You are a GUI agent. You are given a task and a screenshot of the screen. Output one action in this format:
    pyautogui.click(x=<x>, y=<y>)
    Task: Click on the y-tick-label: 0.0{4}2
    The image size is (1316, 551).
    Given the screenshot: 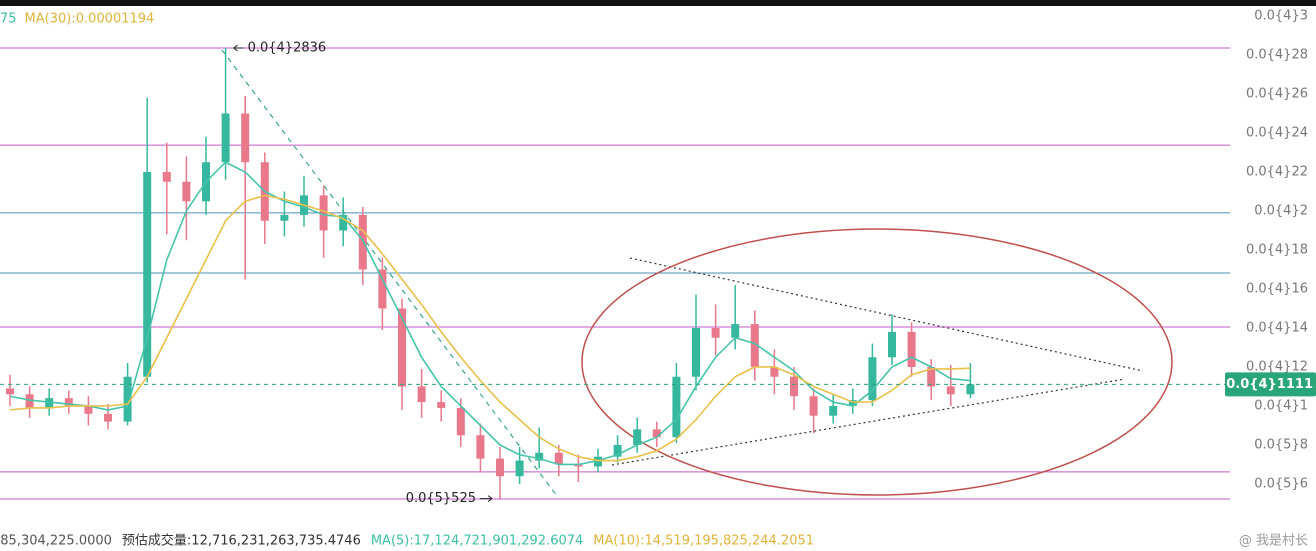 What is the action you would take?
    pyautogui.click(x=1281, y=210)
    